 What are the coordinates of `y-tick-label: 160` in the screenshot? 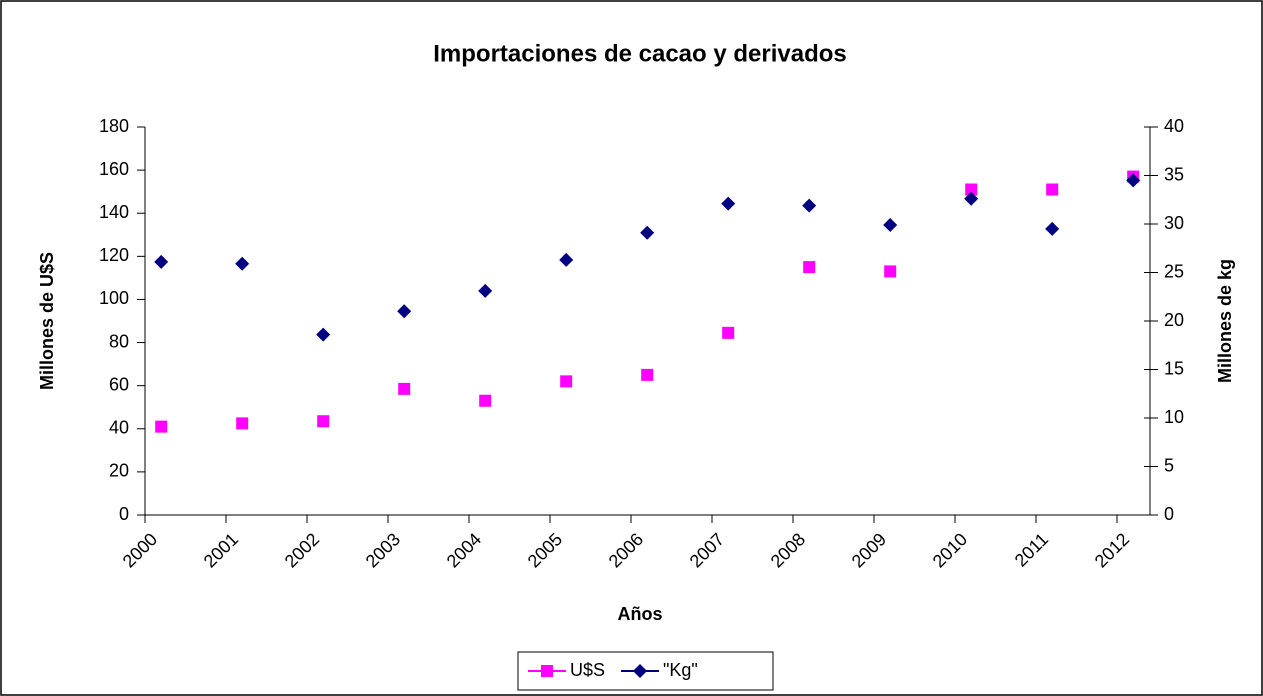 It's located at (114, 169).